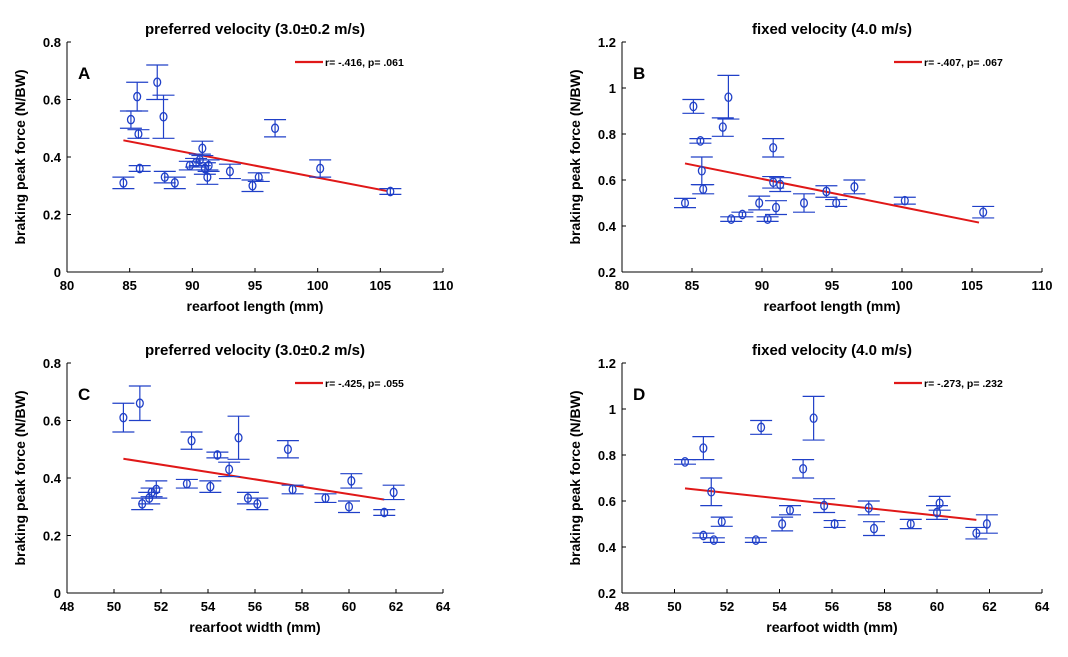  Describe the element at coordinates (963, 384) in the screenshot. I see `legend-label: r= -.273, p= .232` at that location.